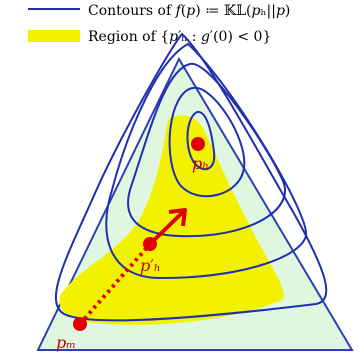 This screenshot has height=358, width=358. What do you see at coordinates (150, 244) in the screenshot?
I see `point-ph-prime` at bounding box center [150, 244].